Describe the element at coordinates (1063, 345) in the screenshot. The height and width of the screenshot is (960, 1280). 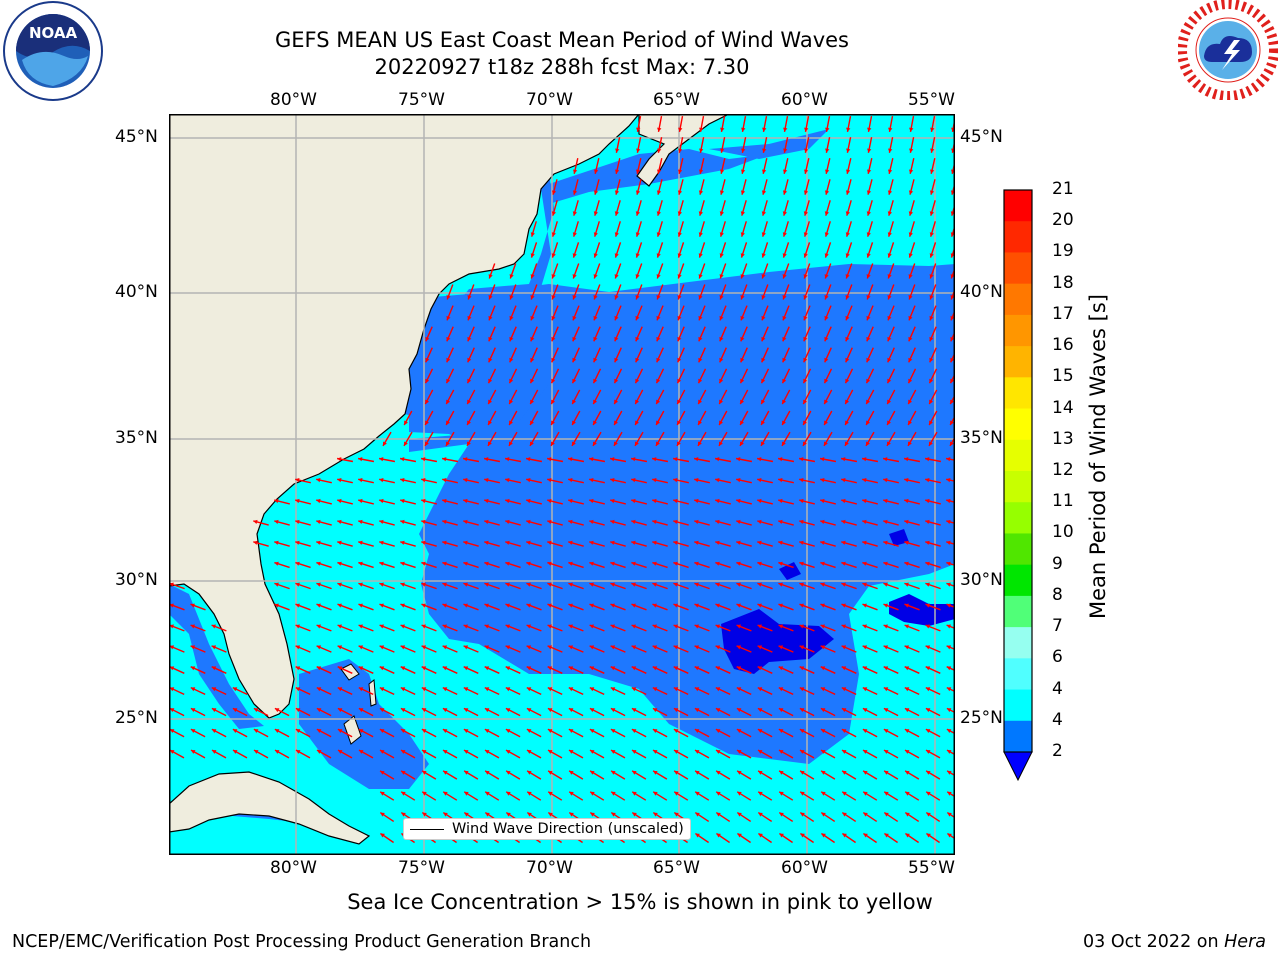
I see `colorbar-tick-label: 16` at that location.